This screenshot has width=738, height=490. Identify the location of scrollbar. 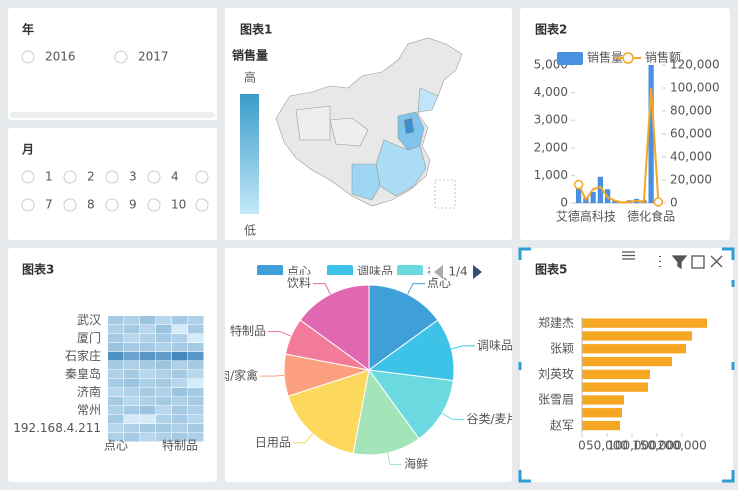
(112, 115).